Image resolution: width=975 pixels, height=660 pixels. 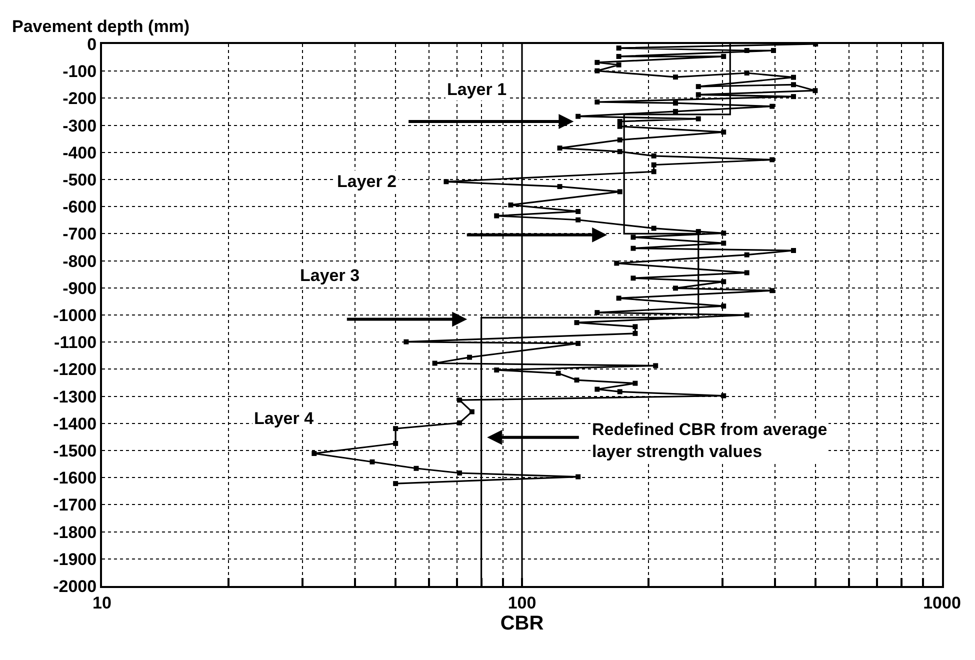 What do you see at coordinates (75, 586) in the screenshot?
I see `y-tick-label: -2000` at bounding box center [75, 586].